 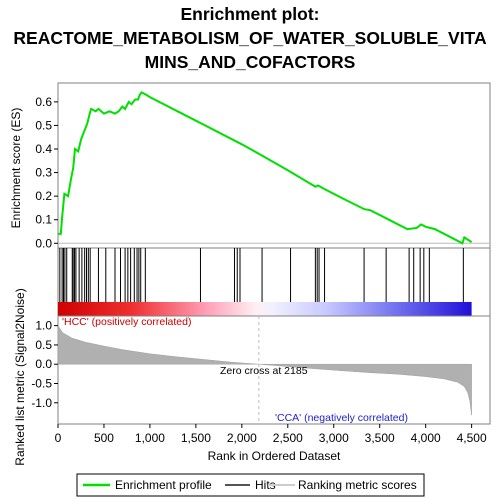 I want to click on x-tick-label: 2,000, so click(x=242, y=438).